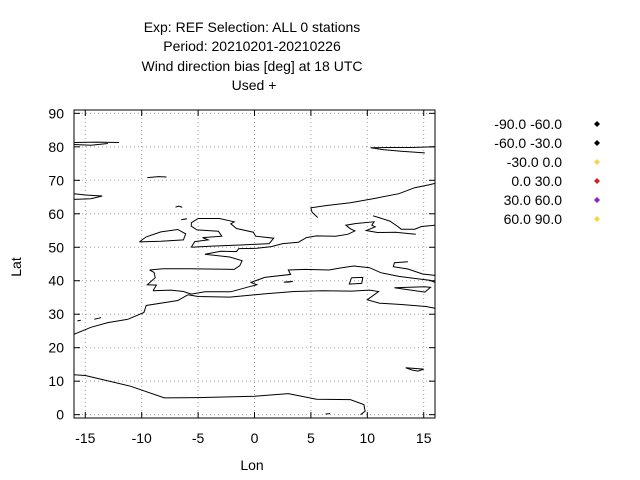 Image resolution: width=640 pixels, height=480 pixels. I want to click on y-axis-label: Lat, so click(16, 267).